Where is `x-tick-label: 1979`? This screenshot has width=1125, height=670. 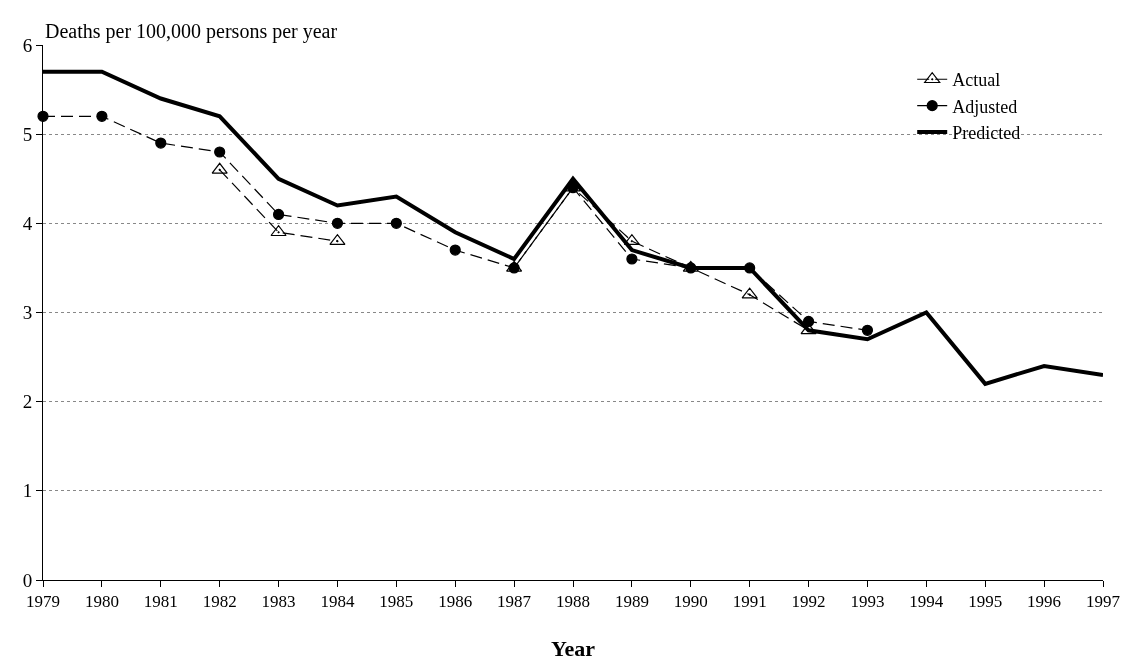 x-tick-label: 1979 is located at coordinates (43, 602).